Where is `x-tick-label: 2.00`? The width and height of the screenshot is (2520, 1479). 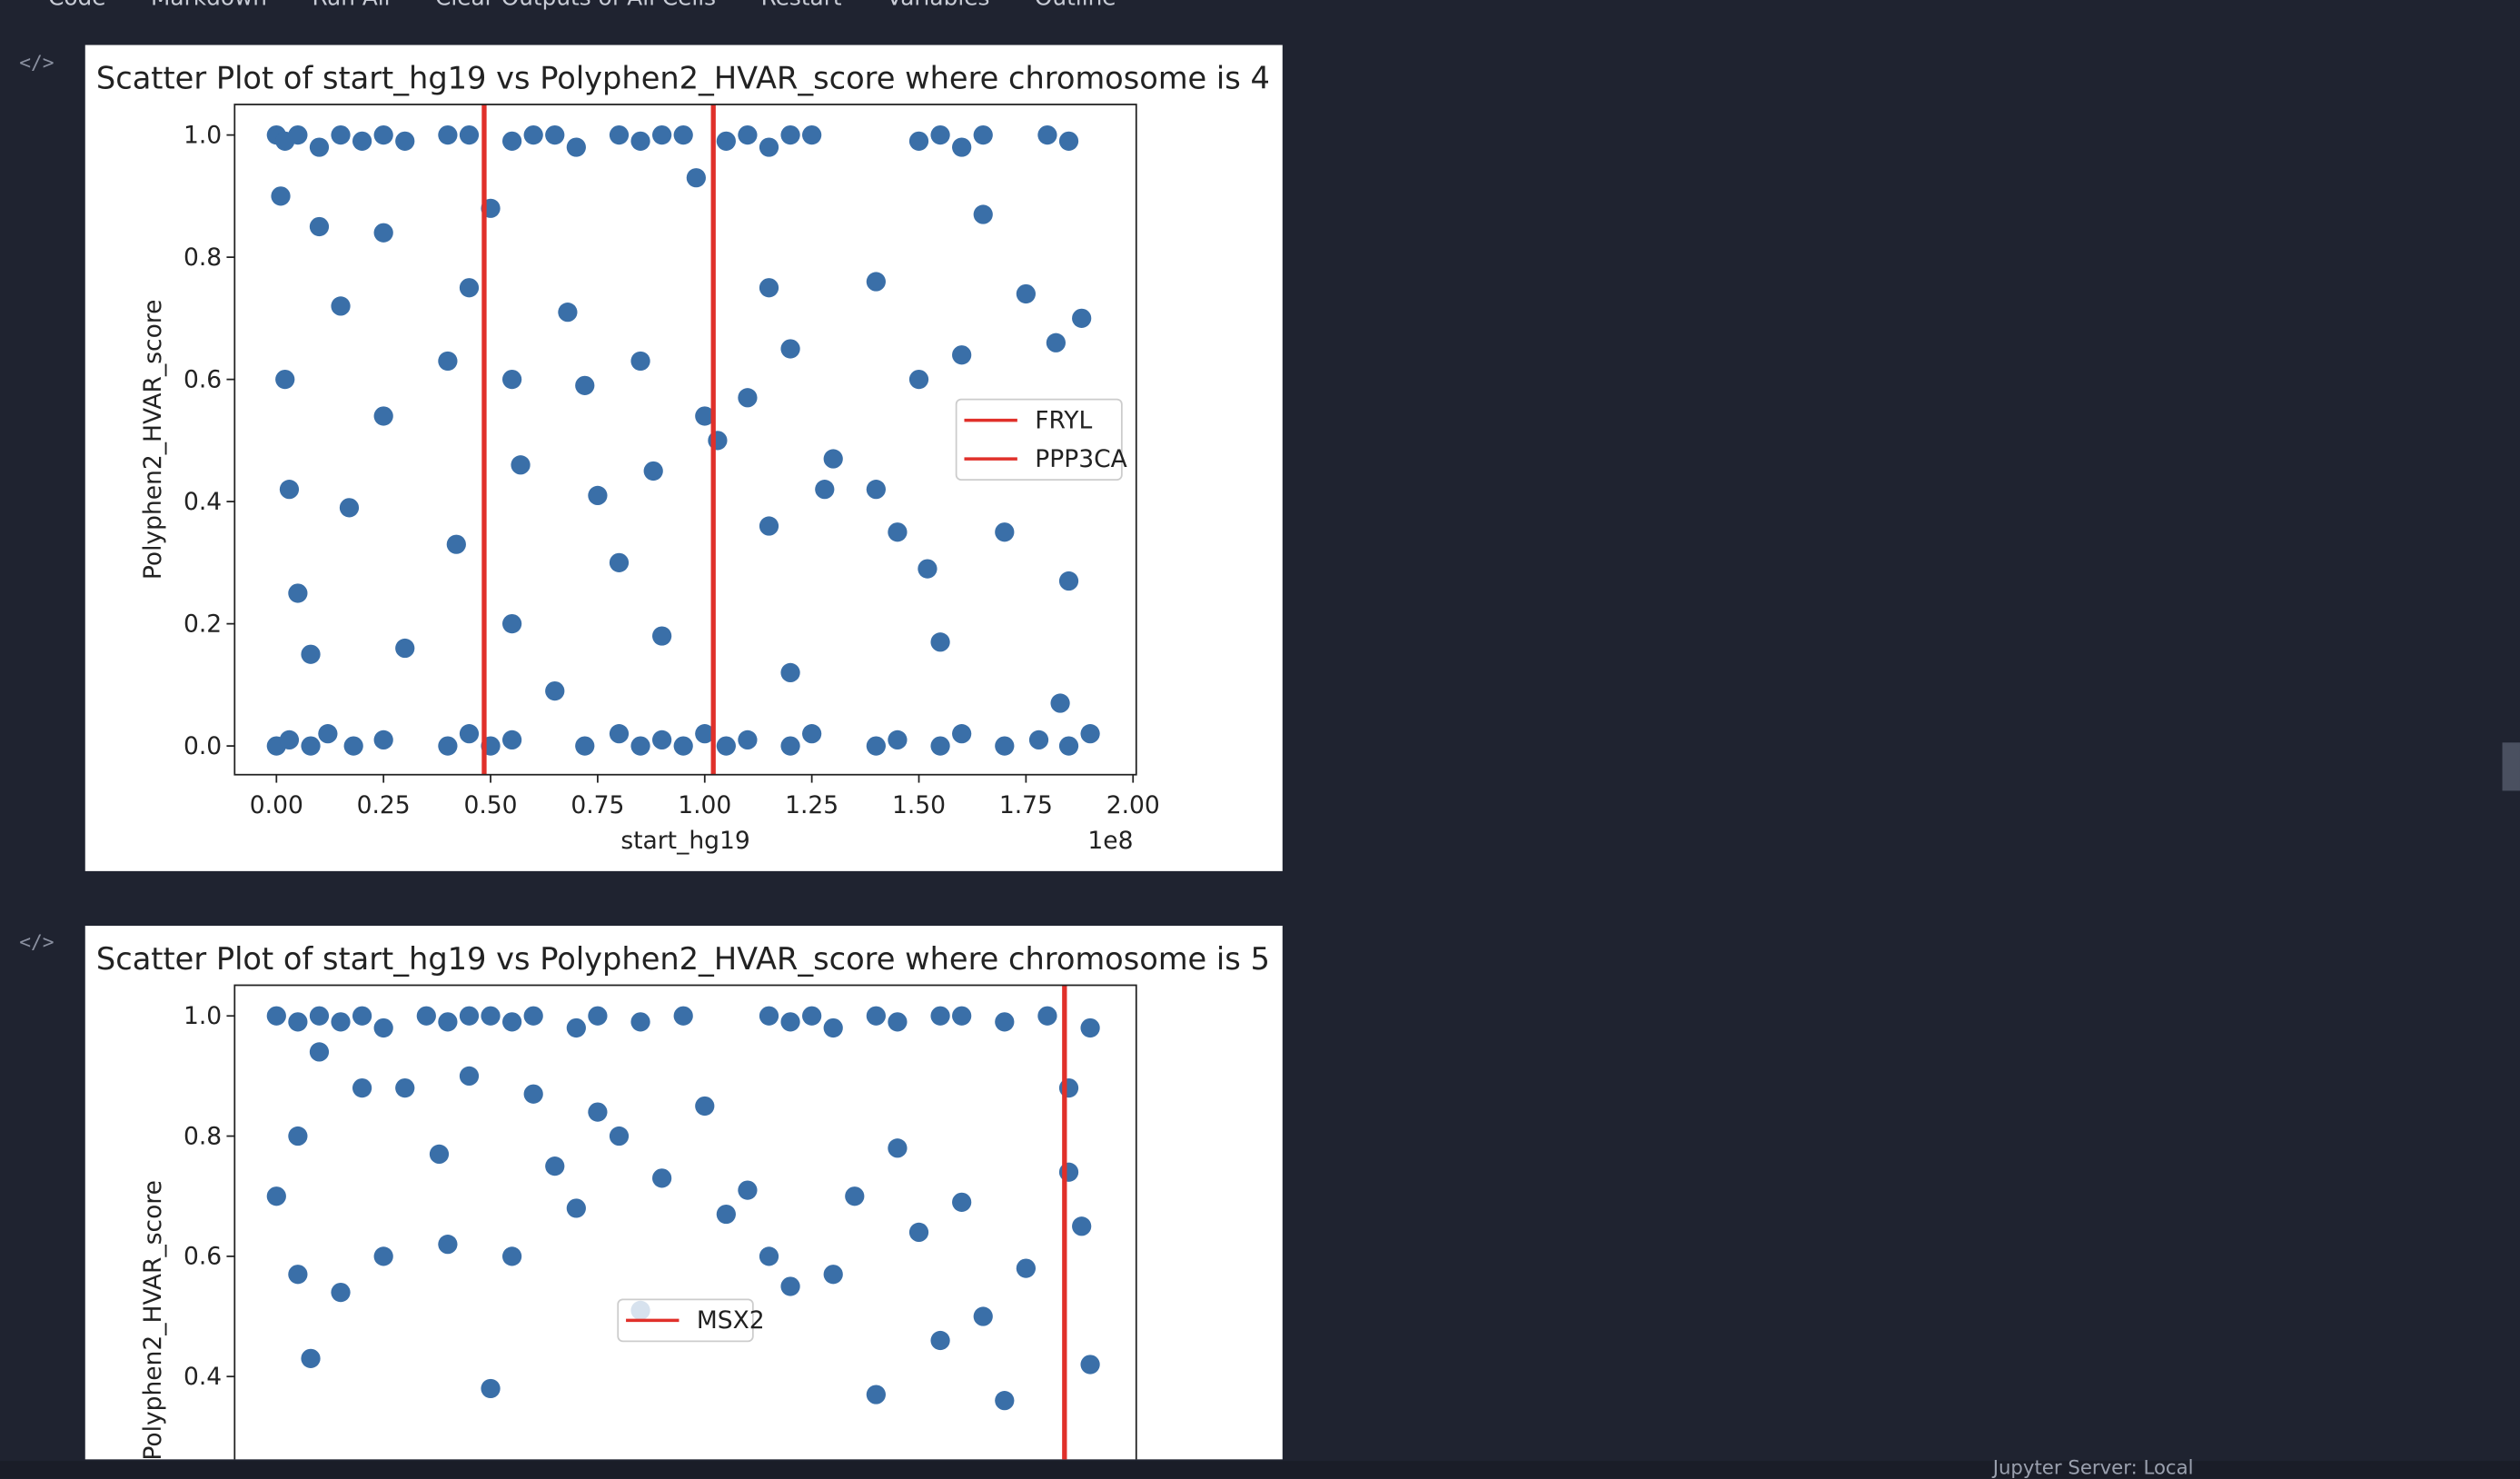 x-tick-label: 2.00 is located at coordinates (1133, 805).